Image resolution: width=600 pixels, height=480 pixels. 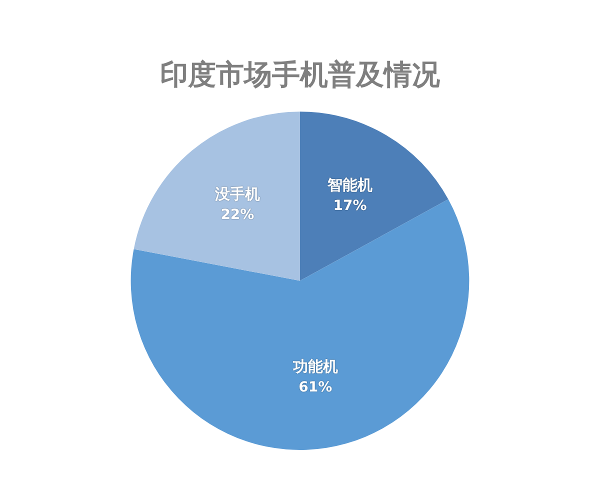 I want to click on data-label: 22%, so click(x=237, y=214).